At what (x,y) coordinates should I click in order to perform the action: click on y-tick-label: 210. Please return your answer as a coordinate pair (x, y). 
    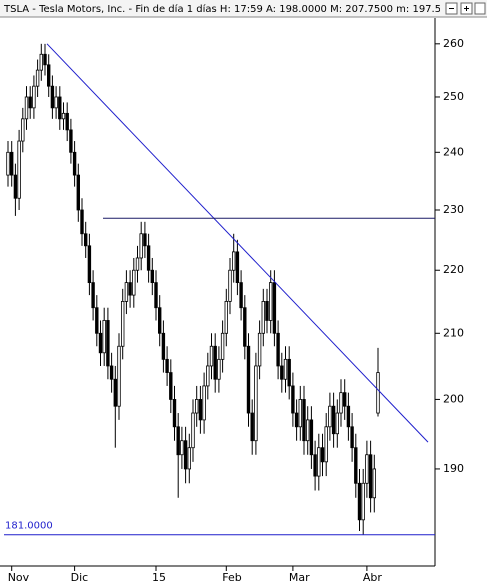
    Looking at the image, I should click on (453, 332).